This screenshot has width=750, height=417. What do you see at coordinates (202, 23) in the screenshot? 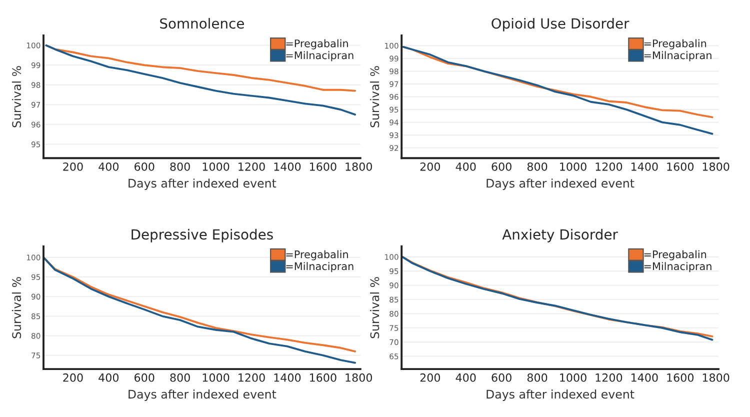
I see `chart-title: Somnolence` at bounding box center [202, 23].